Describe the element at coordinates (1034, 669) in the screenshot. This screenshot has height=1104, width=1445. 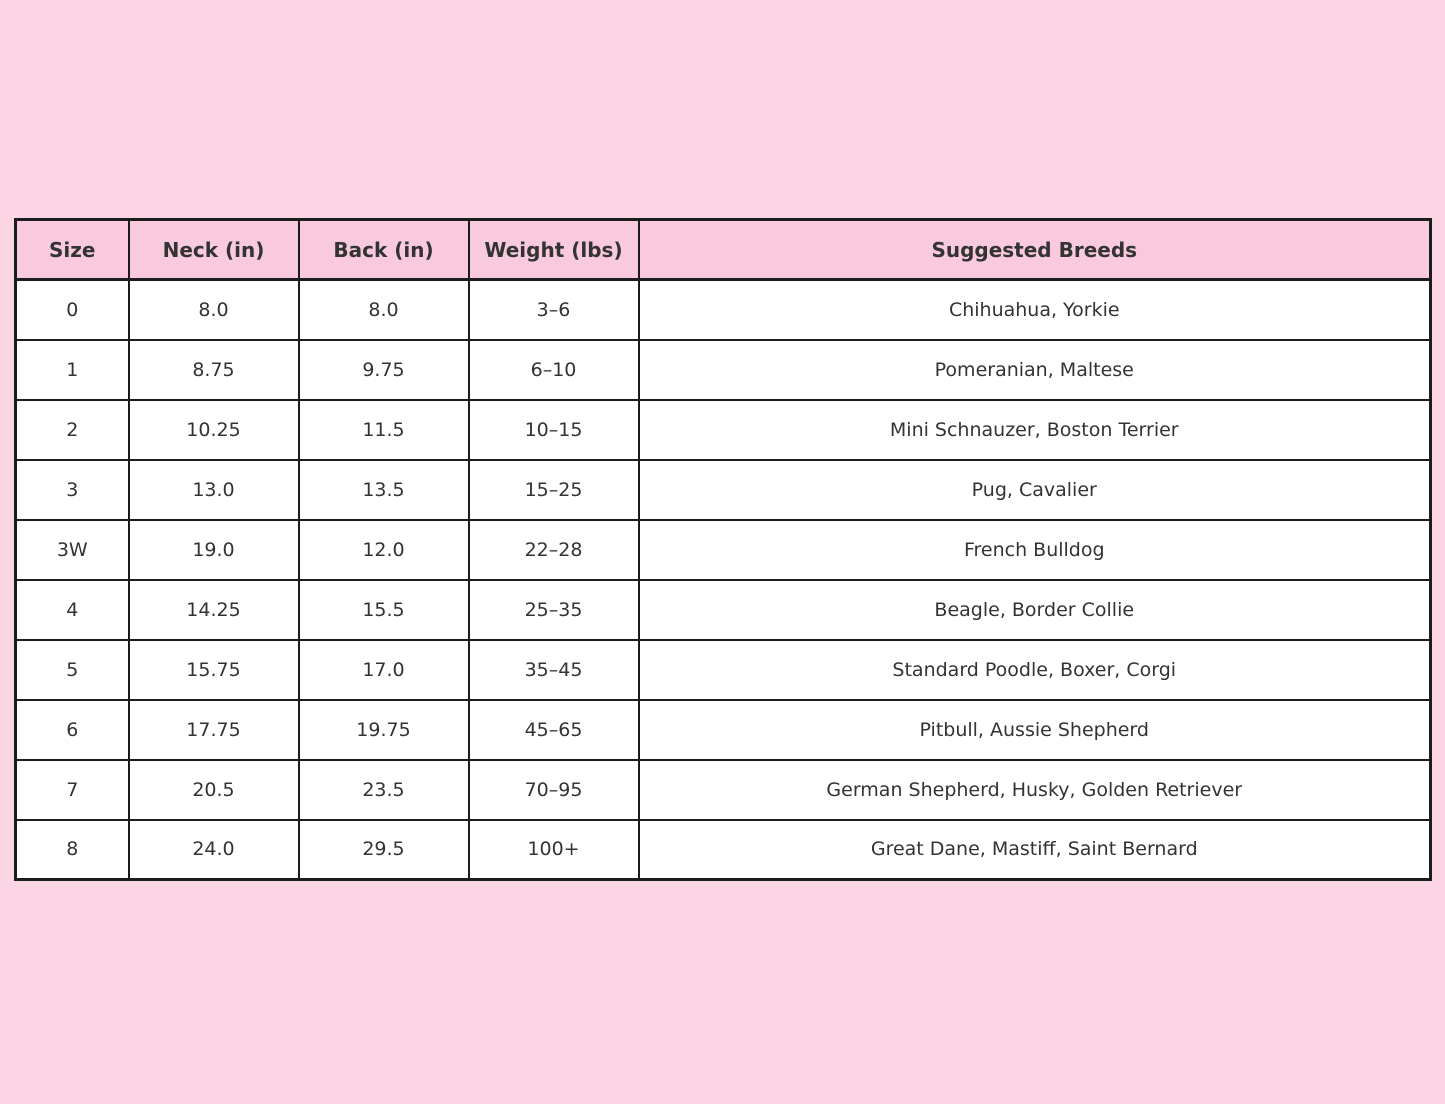
I see `breeds-cell: Standard Poodle, Boxer, Corgi` at that location.